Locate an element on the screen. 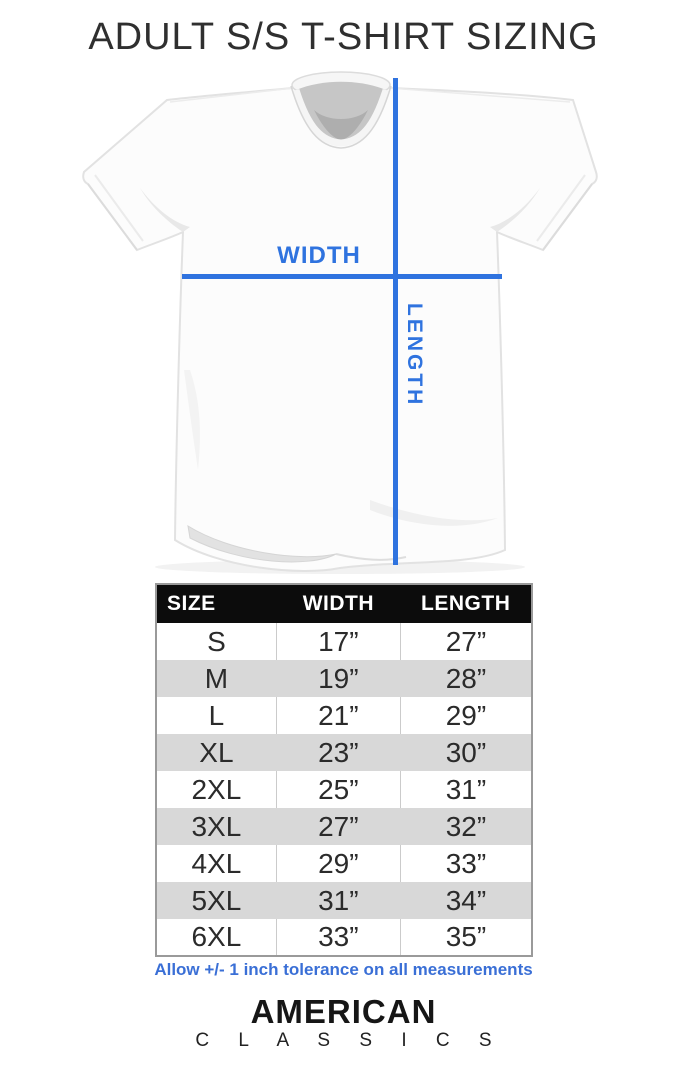  length-cell: 31” is located at coordinates (465, 789).